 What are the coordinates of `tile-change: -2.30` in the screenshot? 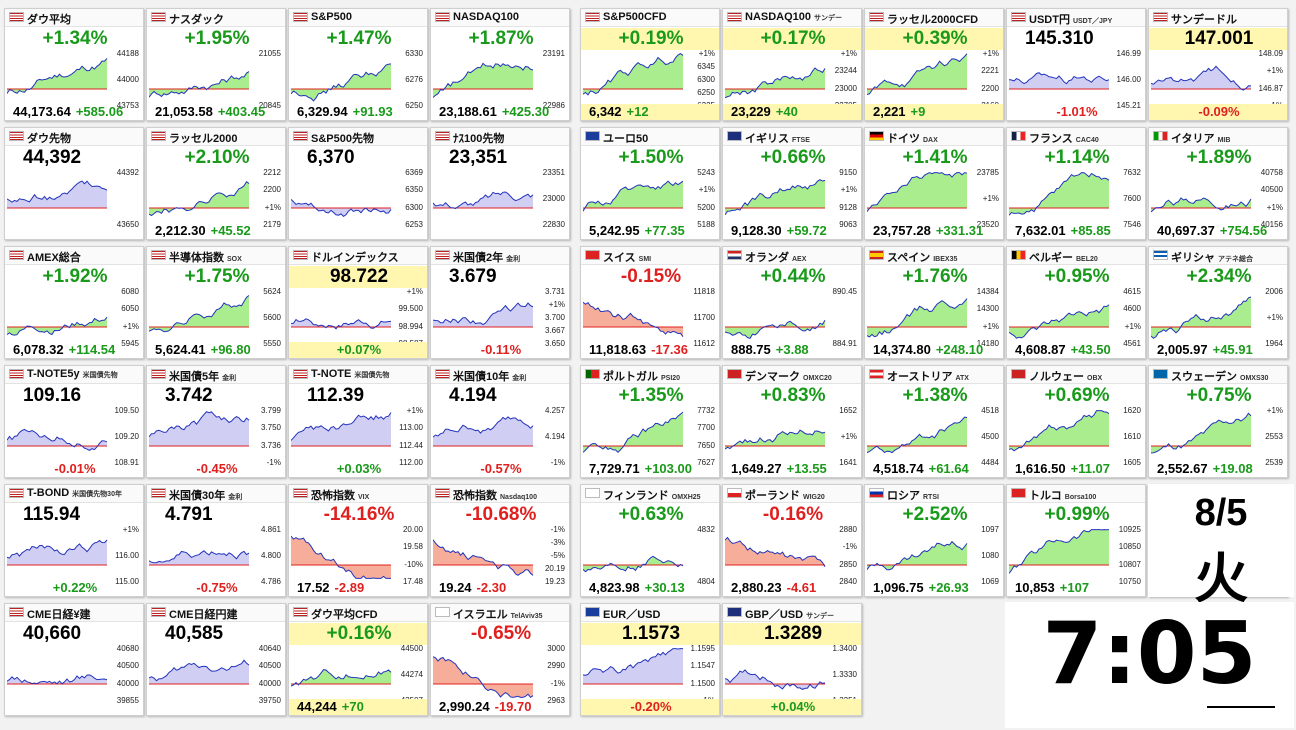 It's located at (491, 587).